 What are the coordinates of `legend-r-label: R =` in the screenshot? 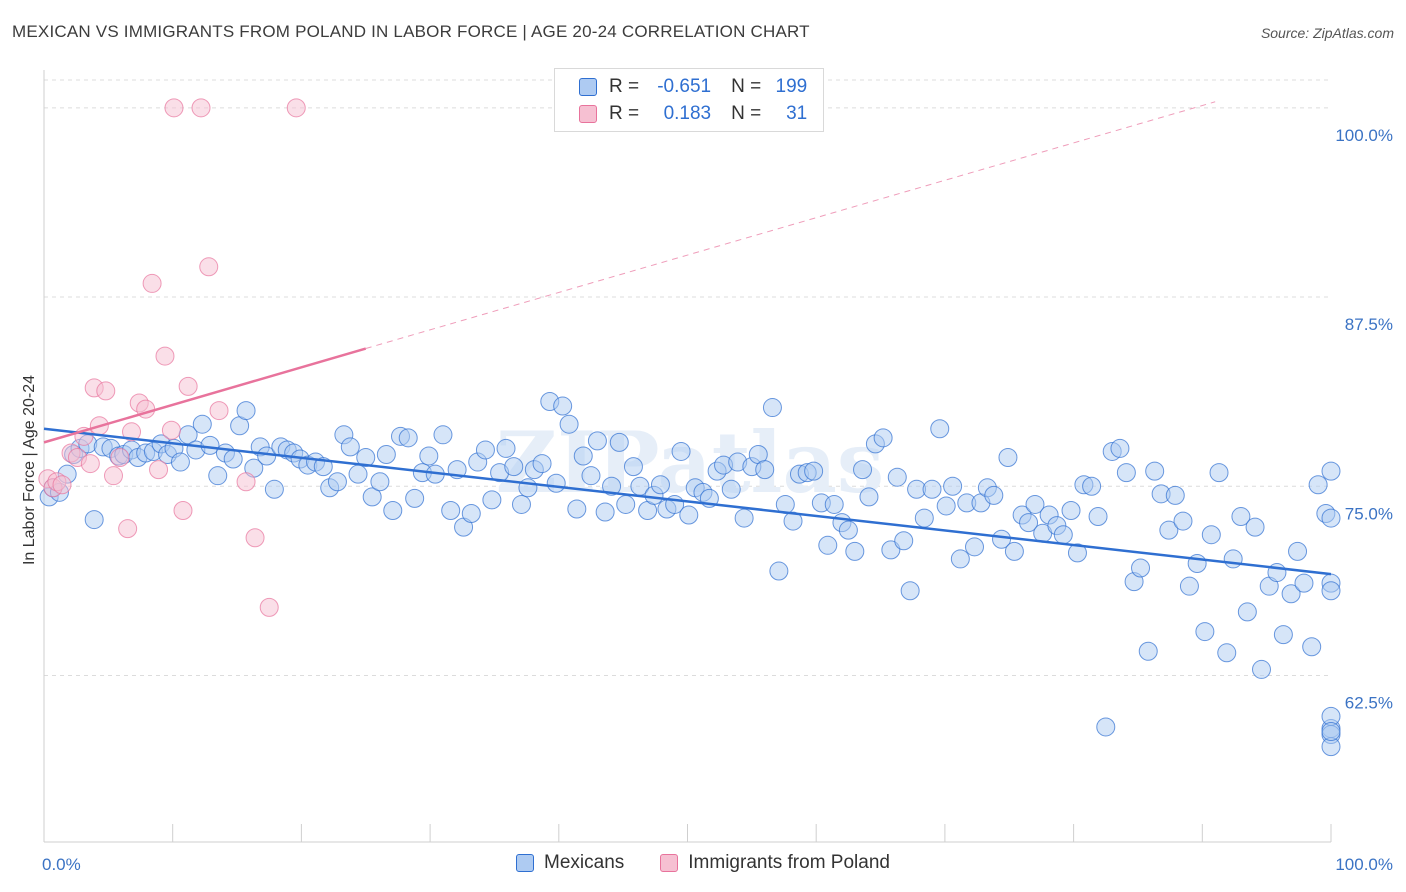 It's located at (624, 86).